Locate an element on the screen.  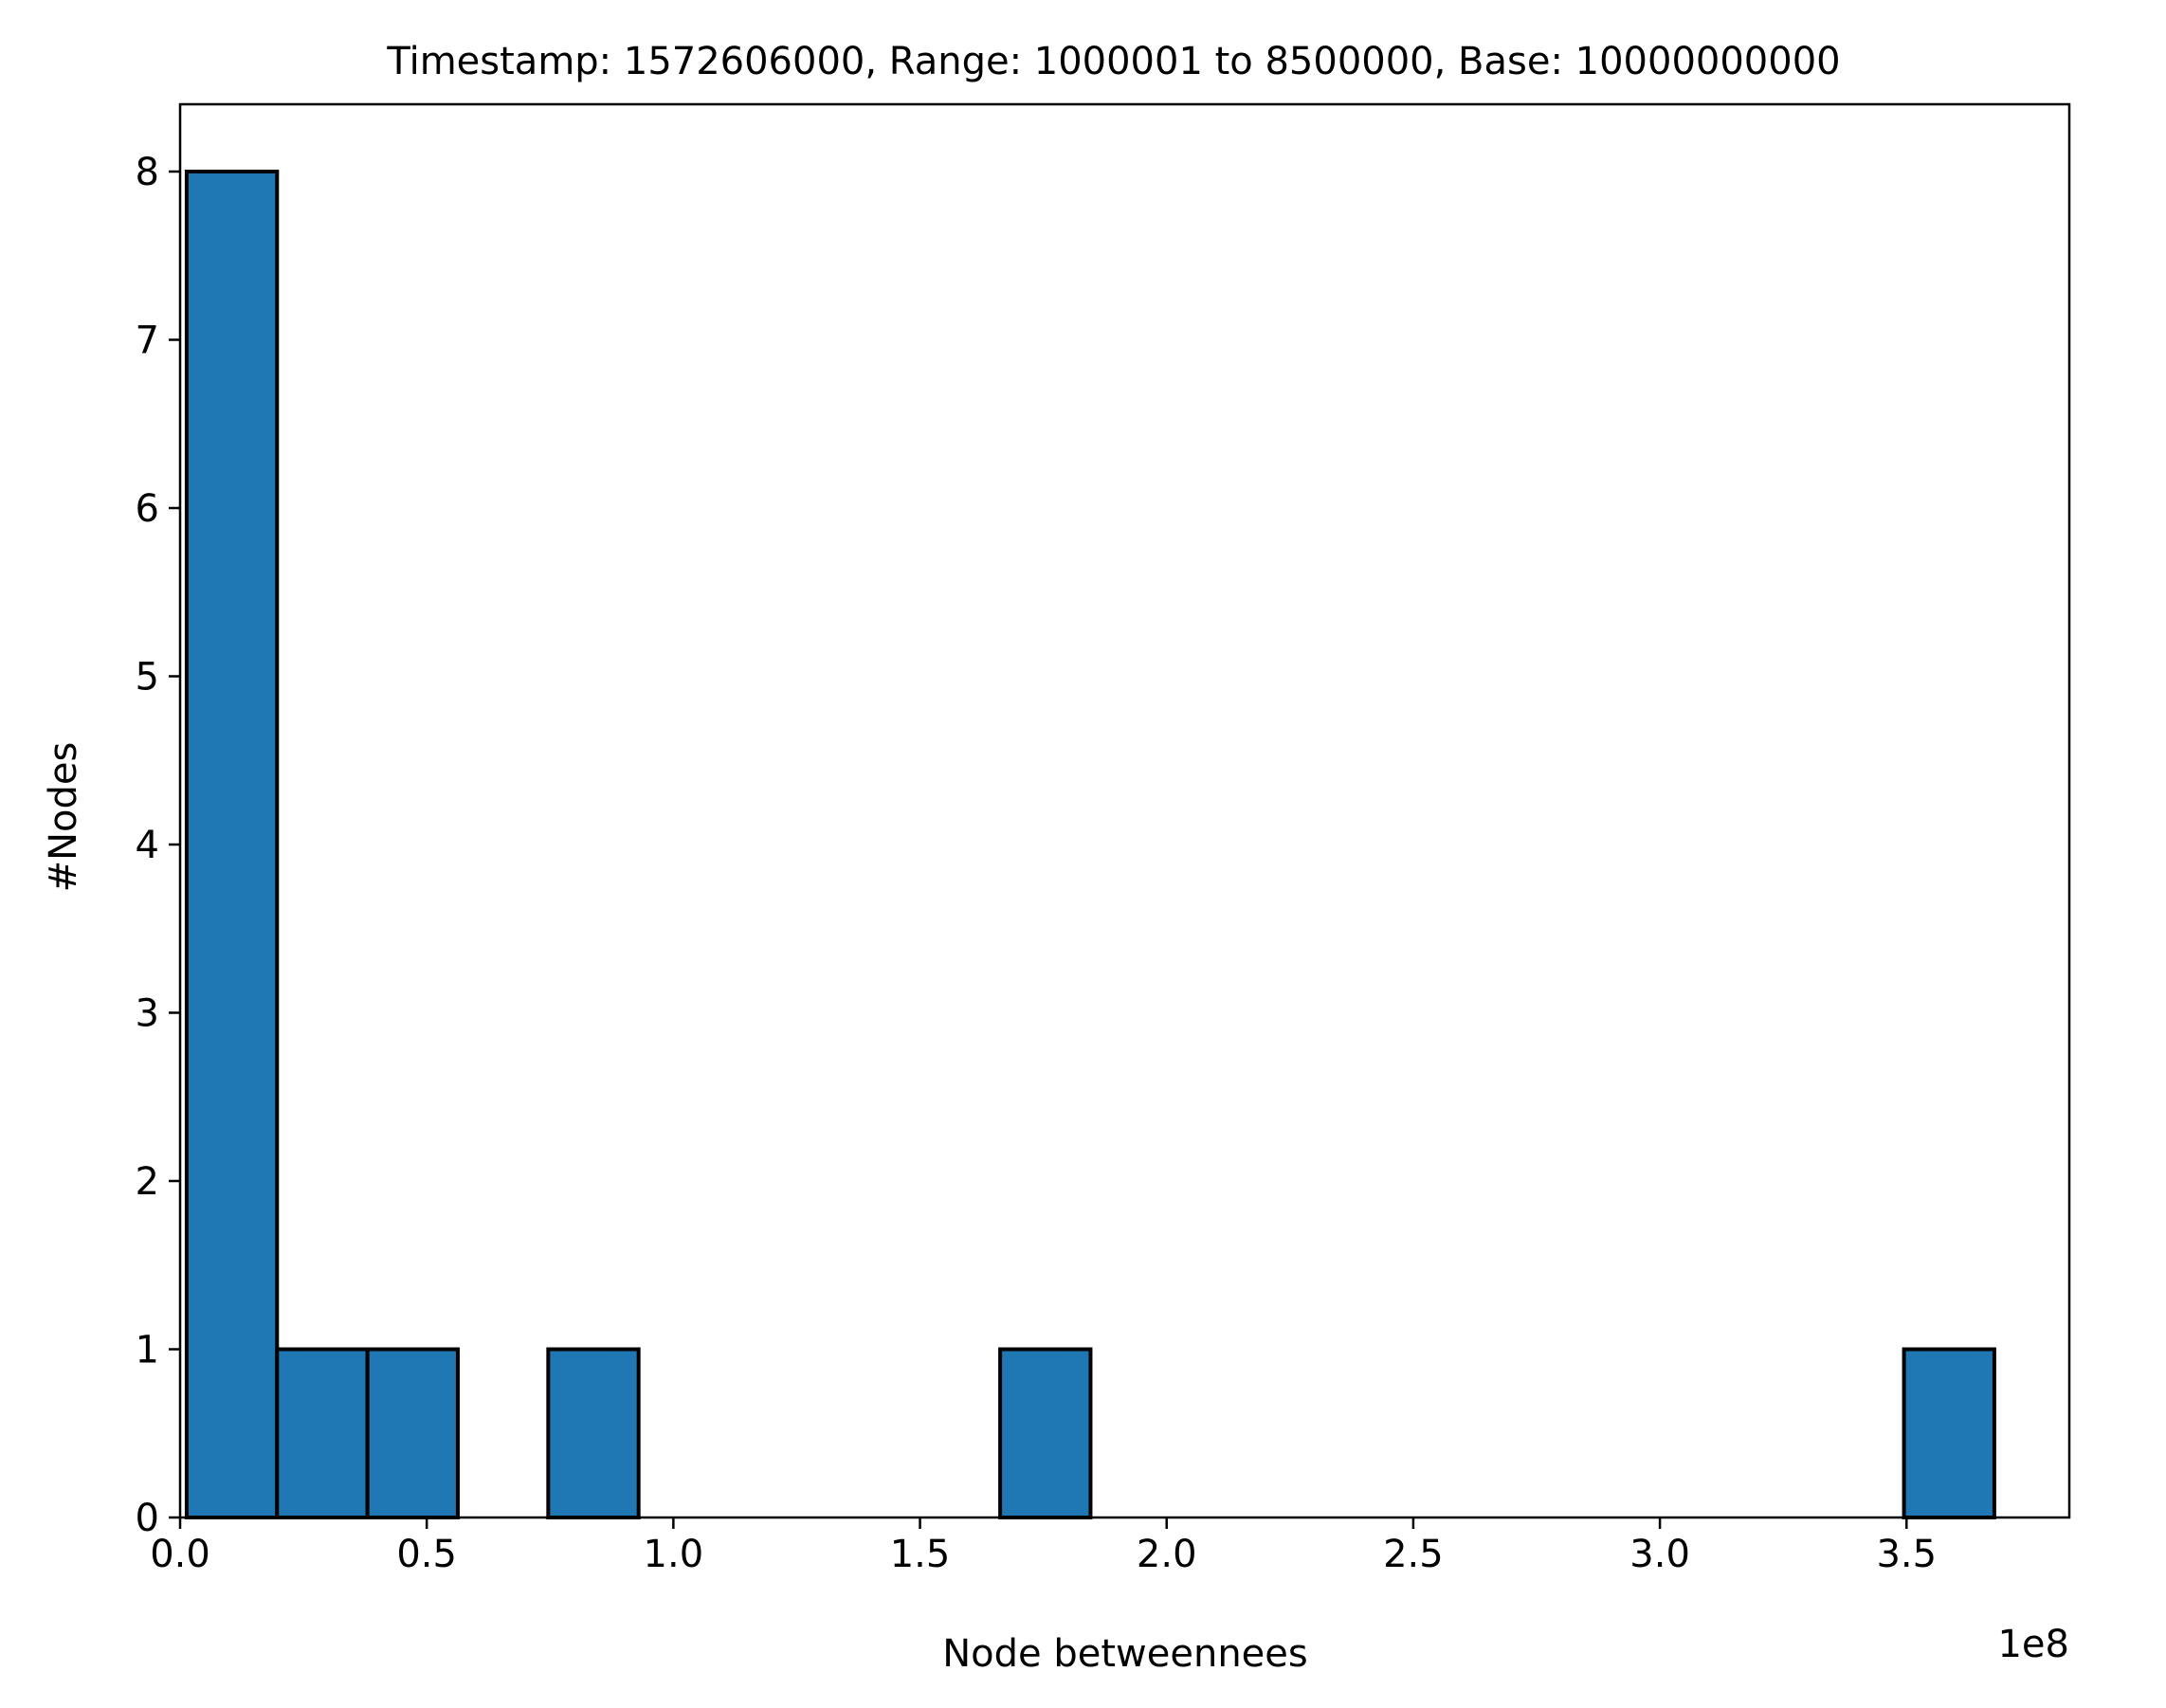
x-tick-label: 1.5 is located at coordinates (921, 1554).